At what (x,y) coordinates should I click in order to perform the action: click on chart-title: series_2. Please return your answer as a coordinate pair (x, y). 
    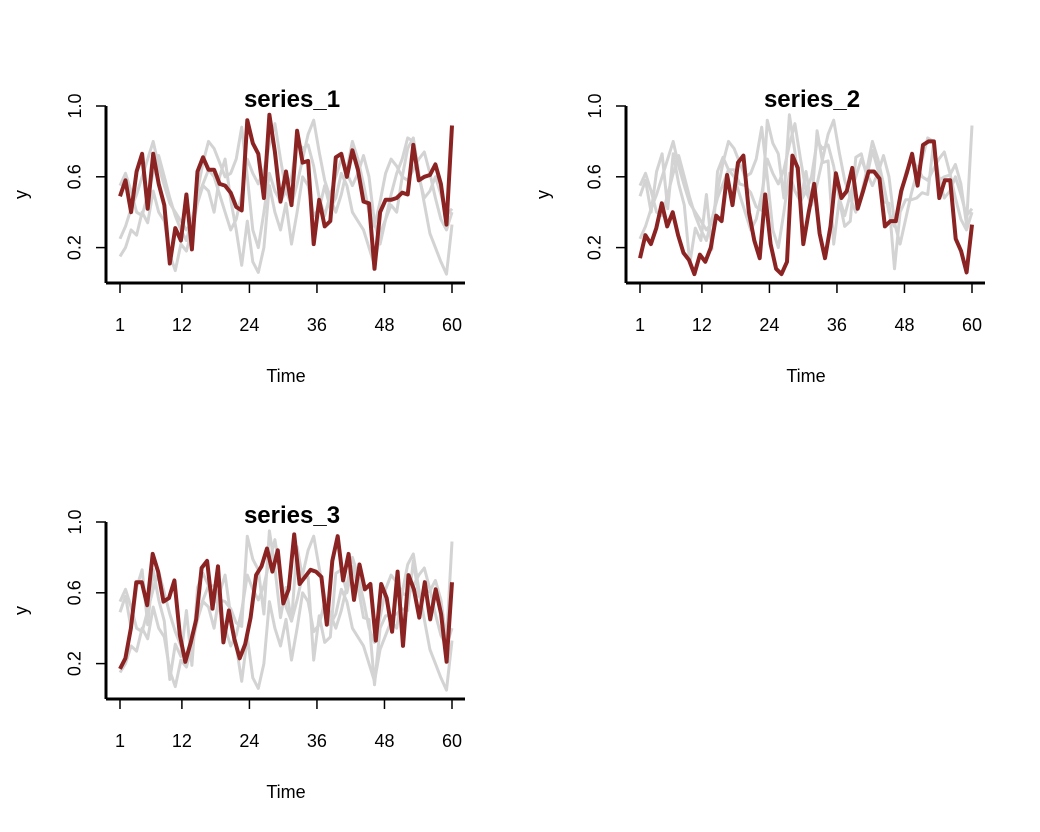
    Looking at the image, I should click on (812, 99).